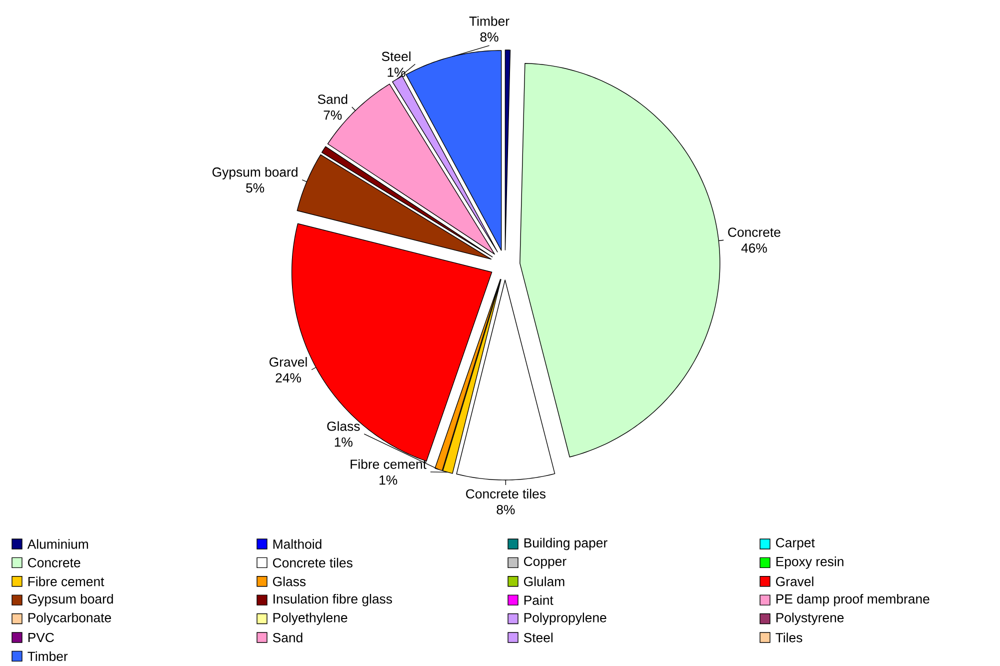 The height and width of the screenshot is (666, 1000). What do you see at coordinates (57, 544) in the screenshot?
I see `legend-label: Aluminium` at bounding box center [57, 544].